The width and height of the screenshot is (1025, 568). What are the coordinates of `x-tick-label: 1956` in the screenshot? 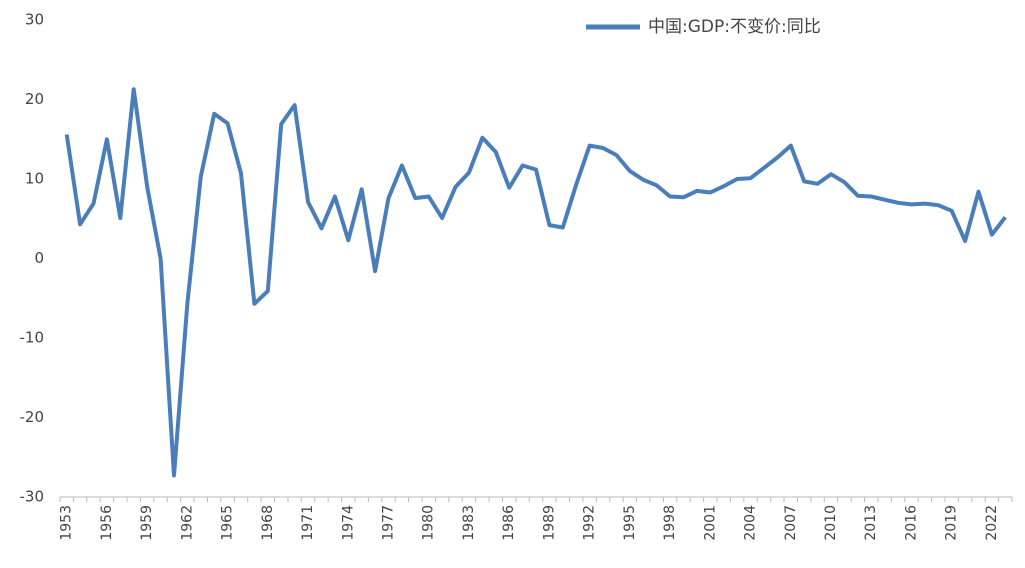 It's located at (107, 523).